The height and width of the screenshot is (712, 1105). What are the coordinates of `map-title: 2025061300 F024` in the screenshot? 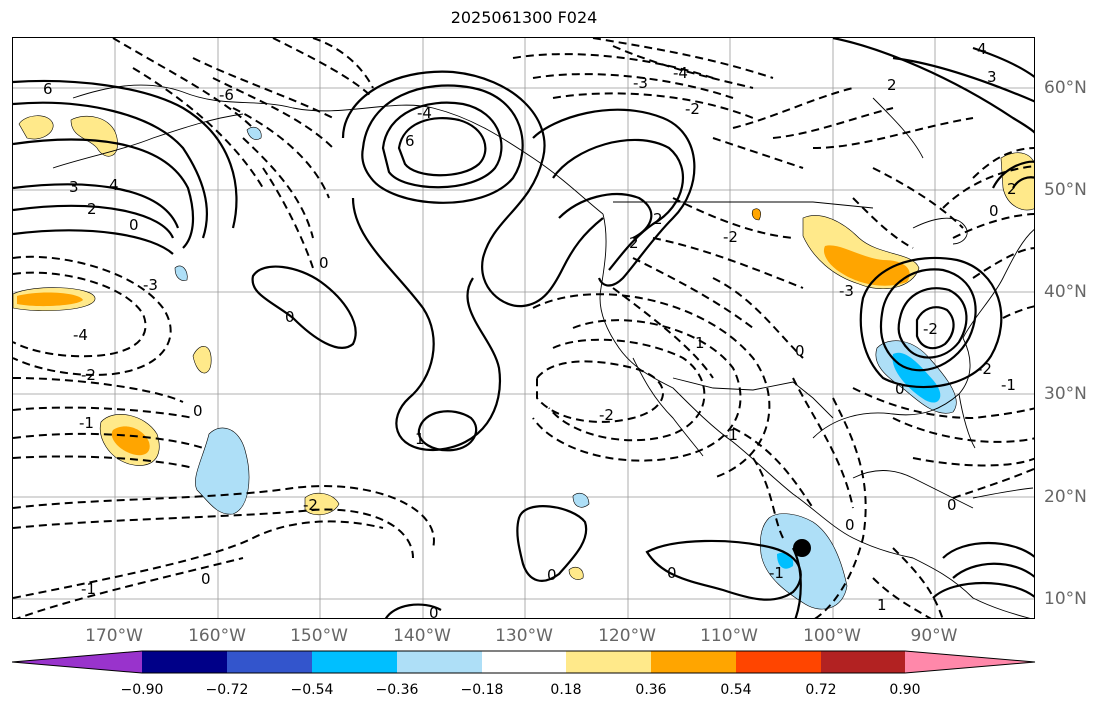 It's located at (524, 17).